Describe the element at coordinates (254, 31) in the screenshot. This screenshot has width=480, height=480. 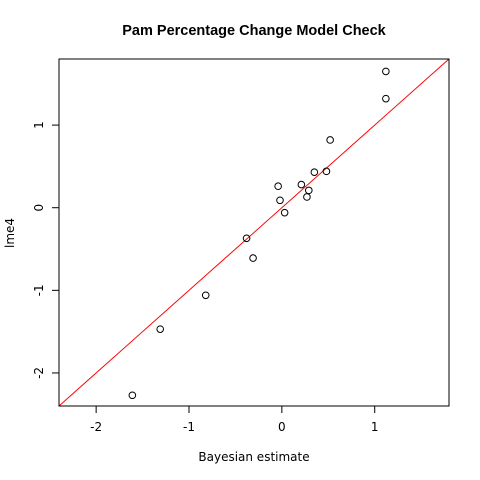
I see `chart-title: Pam Percentage Change Model Check` at that location.